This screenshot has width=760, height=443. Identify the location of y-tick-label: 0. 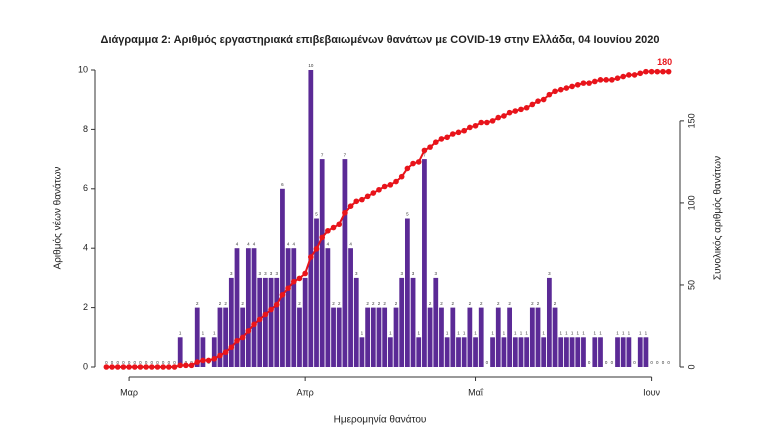
(85, 366).